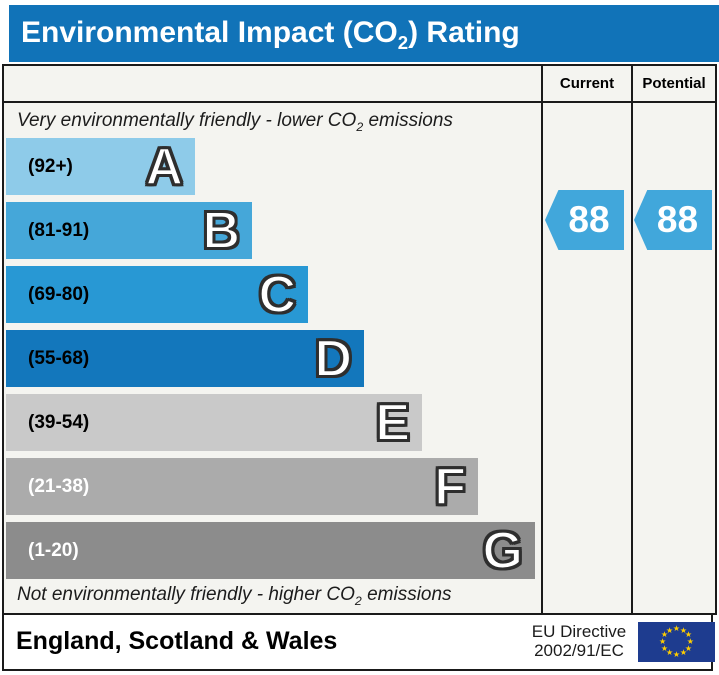 The width and height of the screenshot is (719, 675). I want to click on current-rating-arrow: 88, so click(584, 220).